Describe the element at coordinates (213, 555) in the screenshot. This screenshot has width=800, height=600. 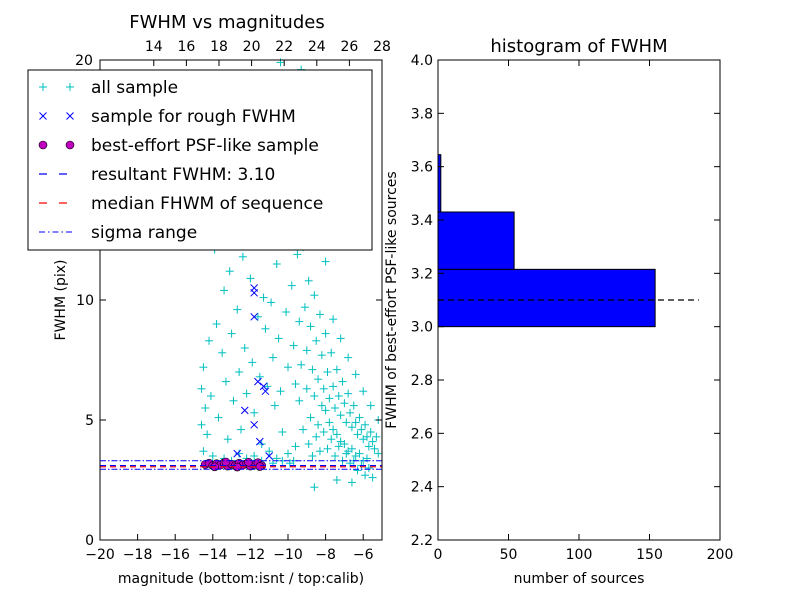
I see `x-tick-label: −14` at that location.